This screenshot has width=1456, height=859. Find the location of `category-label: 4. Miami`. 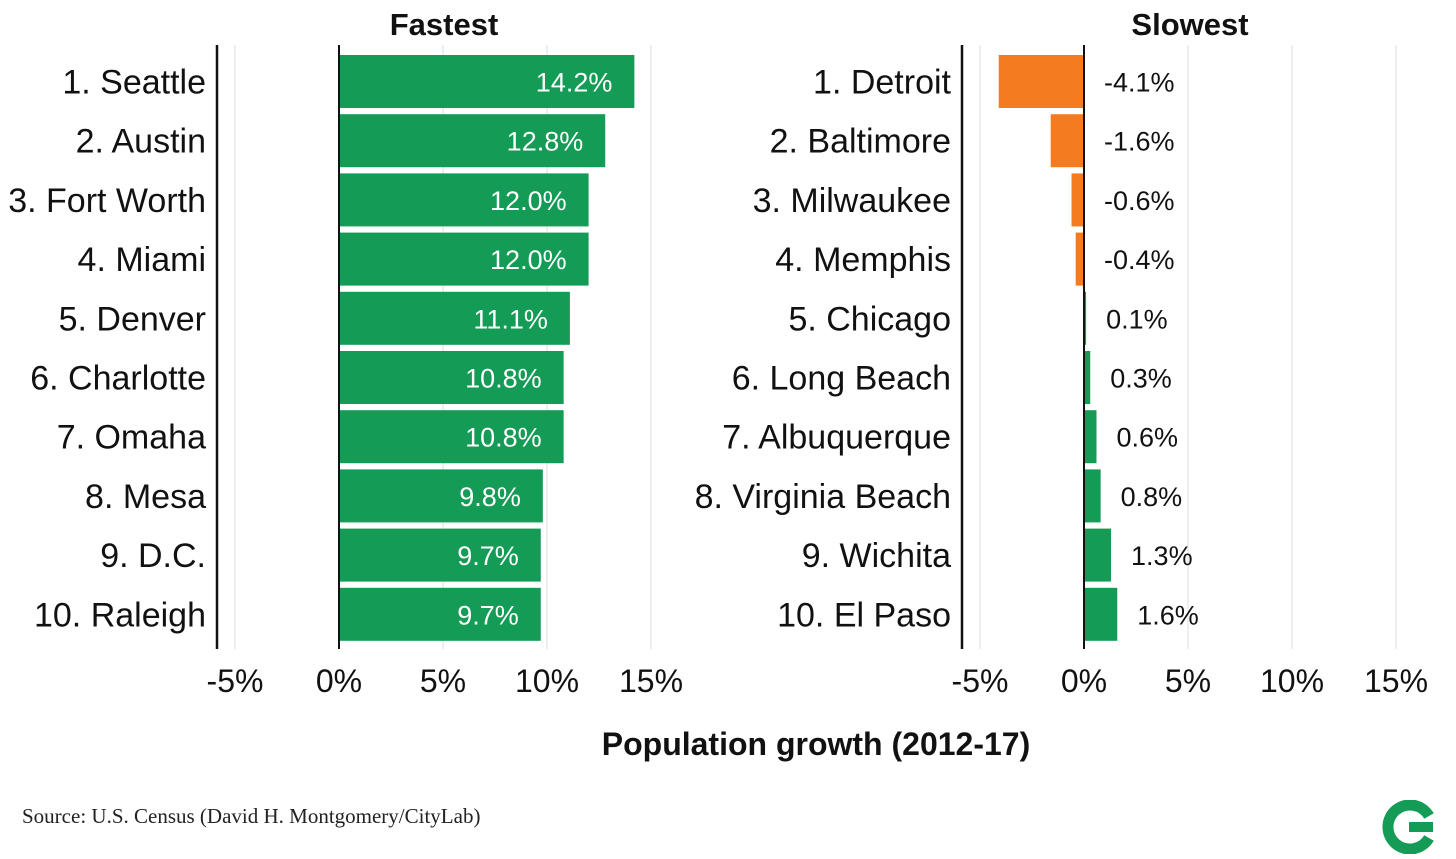

category-label: 4. Miami is located at coordinates (142, 260).